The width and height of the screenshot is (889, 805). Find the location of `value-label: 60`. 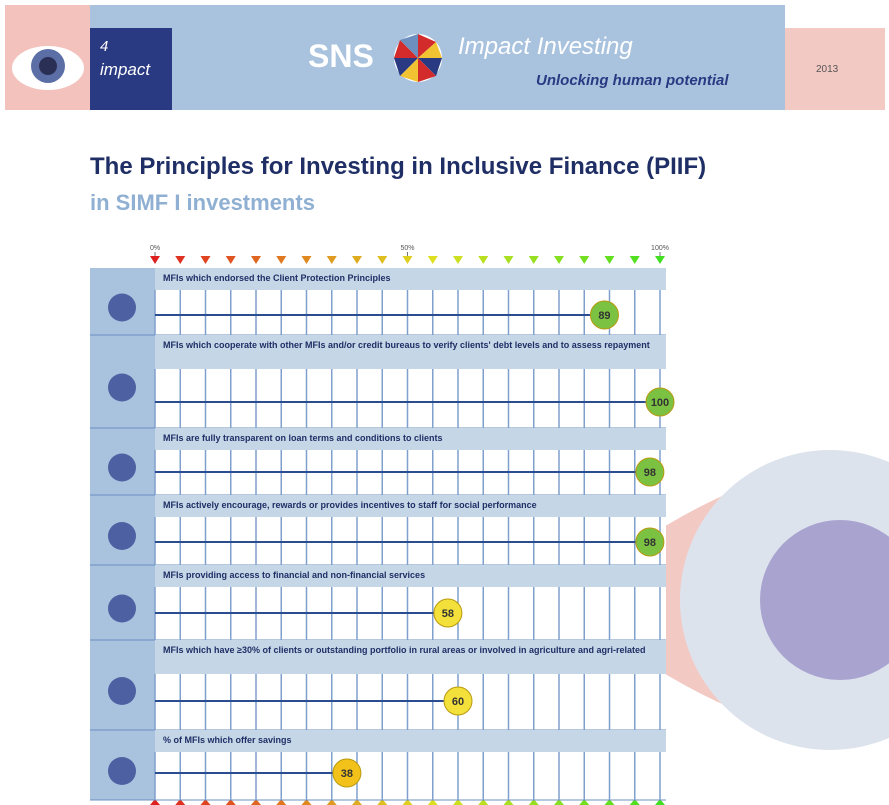

value-label: 60 is located at coordinates (458, 702).